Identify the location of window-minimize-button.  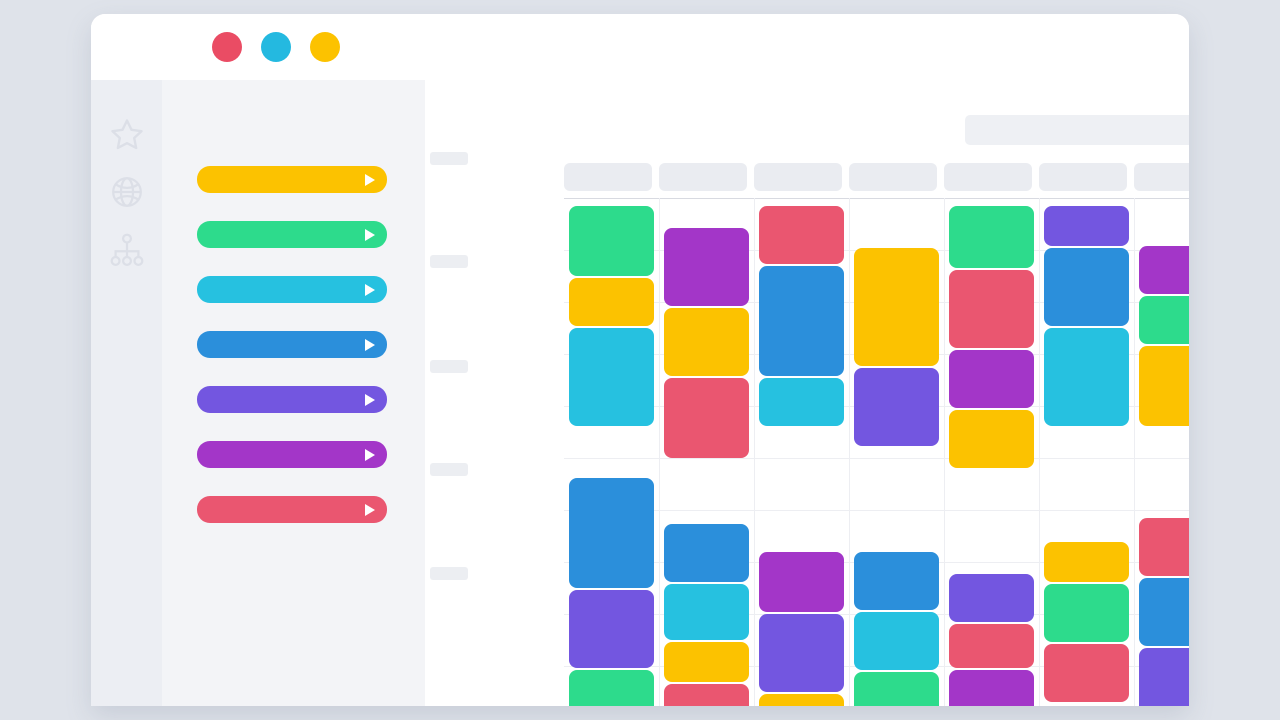
(276, 47).